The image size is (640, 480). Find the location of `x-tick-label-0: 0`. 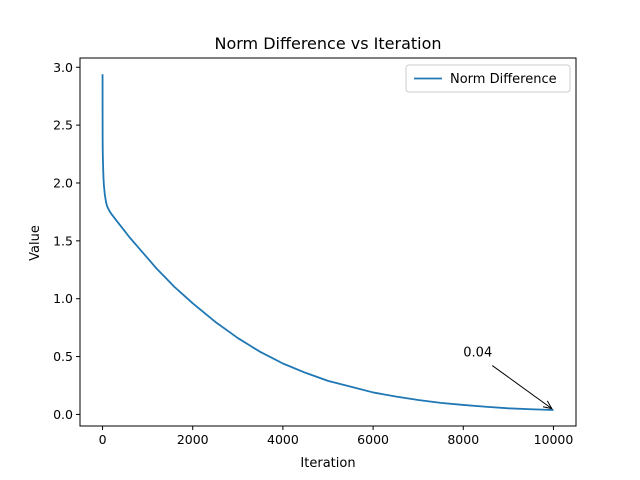

x-tick-label-0: 0 is located at coordinates (103, 439).